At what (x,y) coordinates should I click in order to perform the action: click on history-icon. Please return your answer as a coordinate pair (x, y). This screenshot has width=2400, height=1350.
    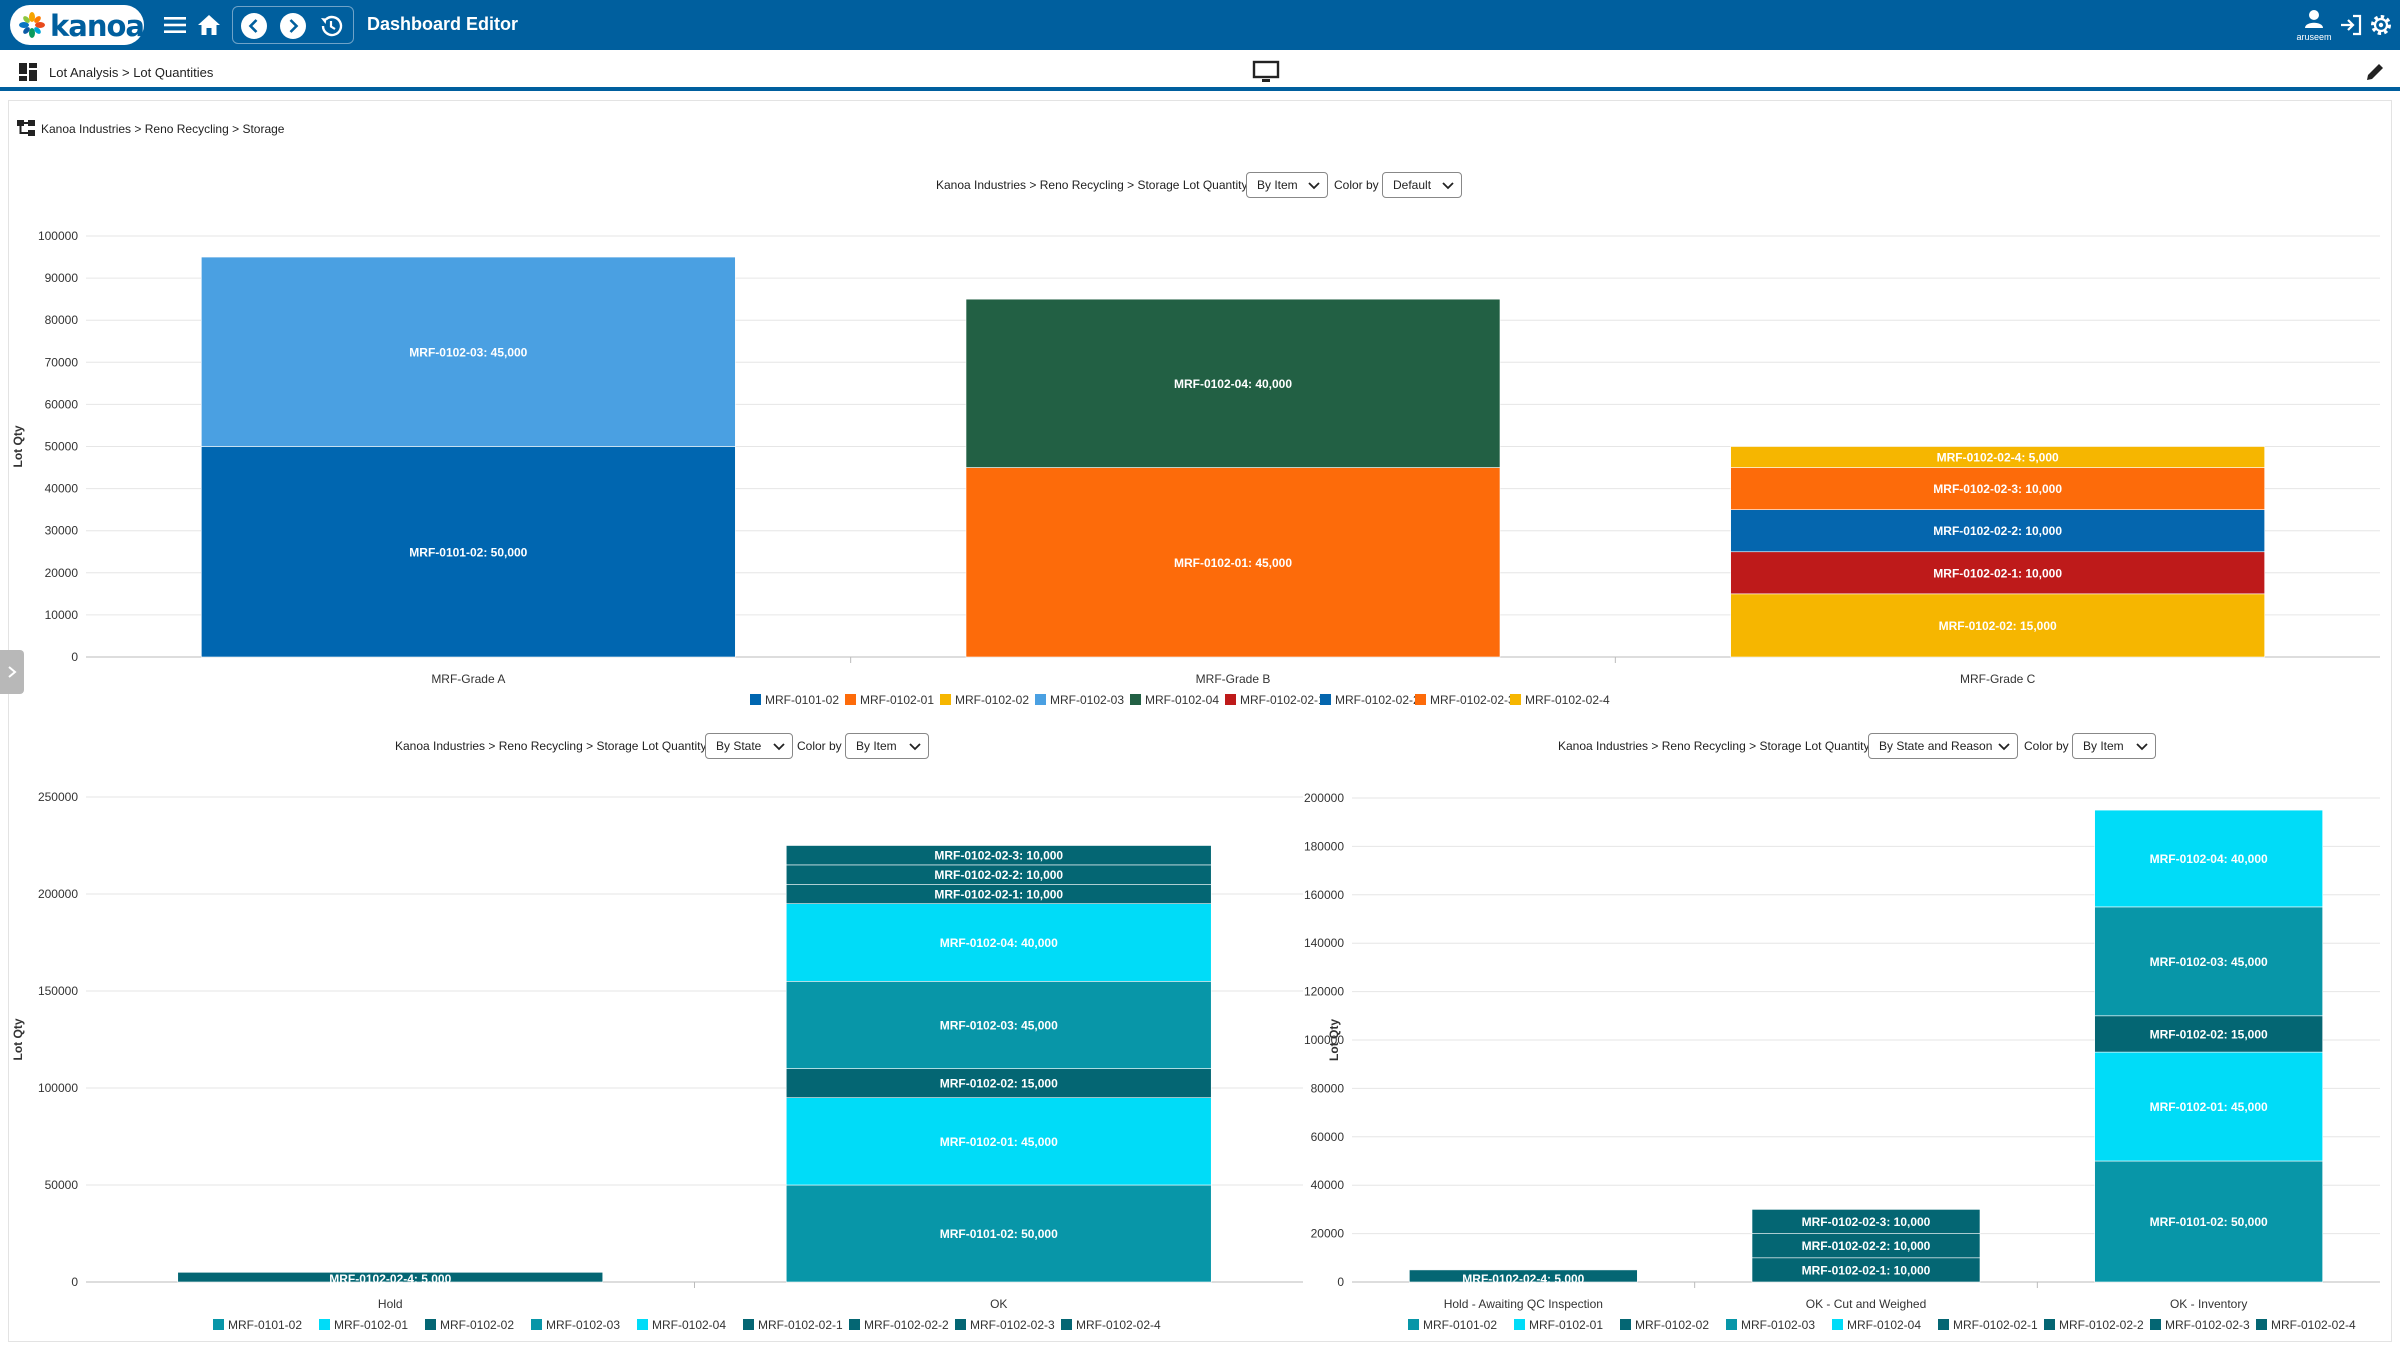
    Looking at the image, I should click on (331, 26).